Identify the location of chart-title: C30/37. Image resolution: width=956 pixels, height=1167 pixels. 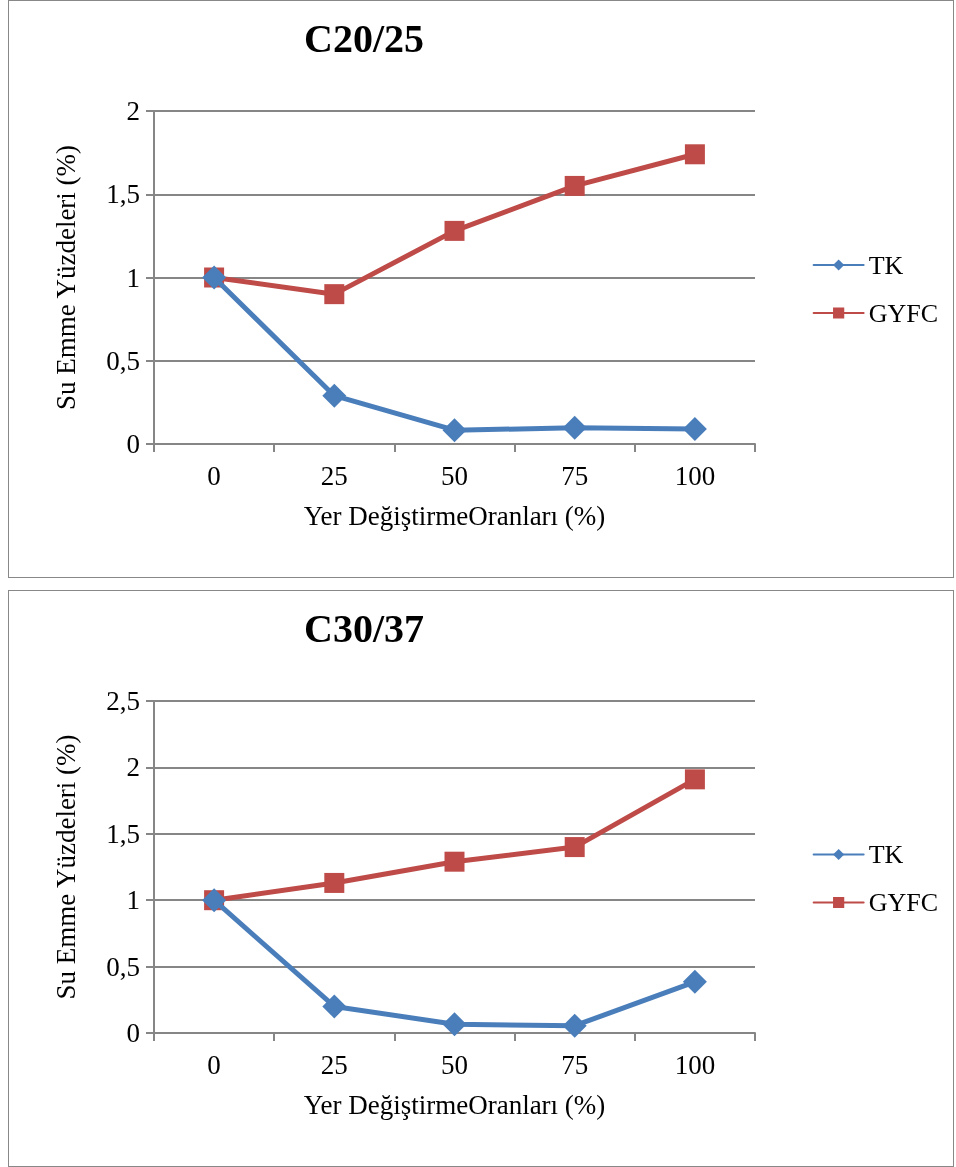
(364, 628).